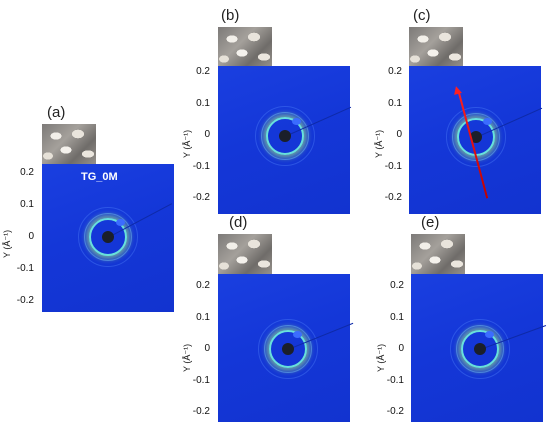 Image resolution: width=550 pixels, height=427 pixels. What do you see at coordinates (99, 177) in the screenshot?
I see `sample-tag: TG_0M` at bounding box center [99, 177].